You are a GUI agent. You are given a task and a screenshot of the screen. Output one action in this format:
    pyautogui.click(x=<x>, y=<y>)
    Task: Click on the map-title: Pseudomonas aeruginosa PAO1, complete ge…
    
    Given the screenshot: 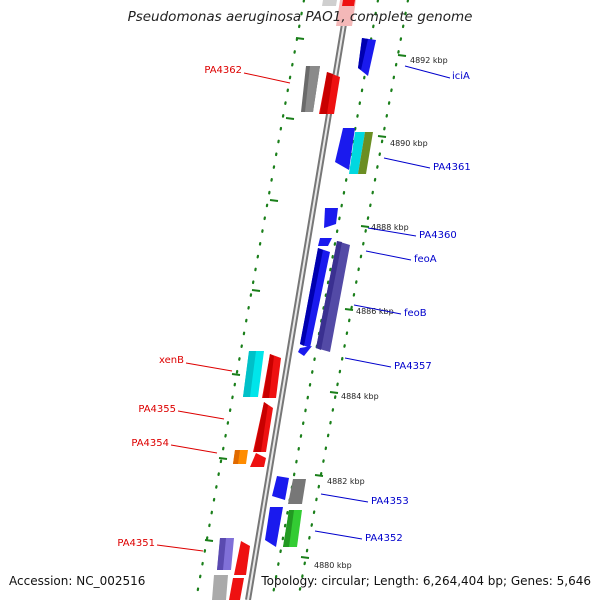 What is the action you would take?
    pyautogui.click(x=300, y=17)
    